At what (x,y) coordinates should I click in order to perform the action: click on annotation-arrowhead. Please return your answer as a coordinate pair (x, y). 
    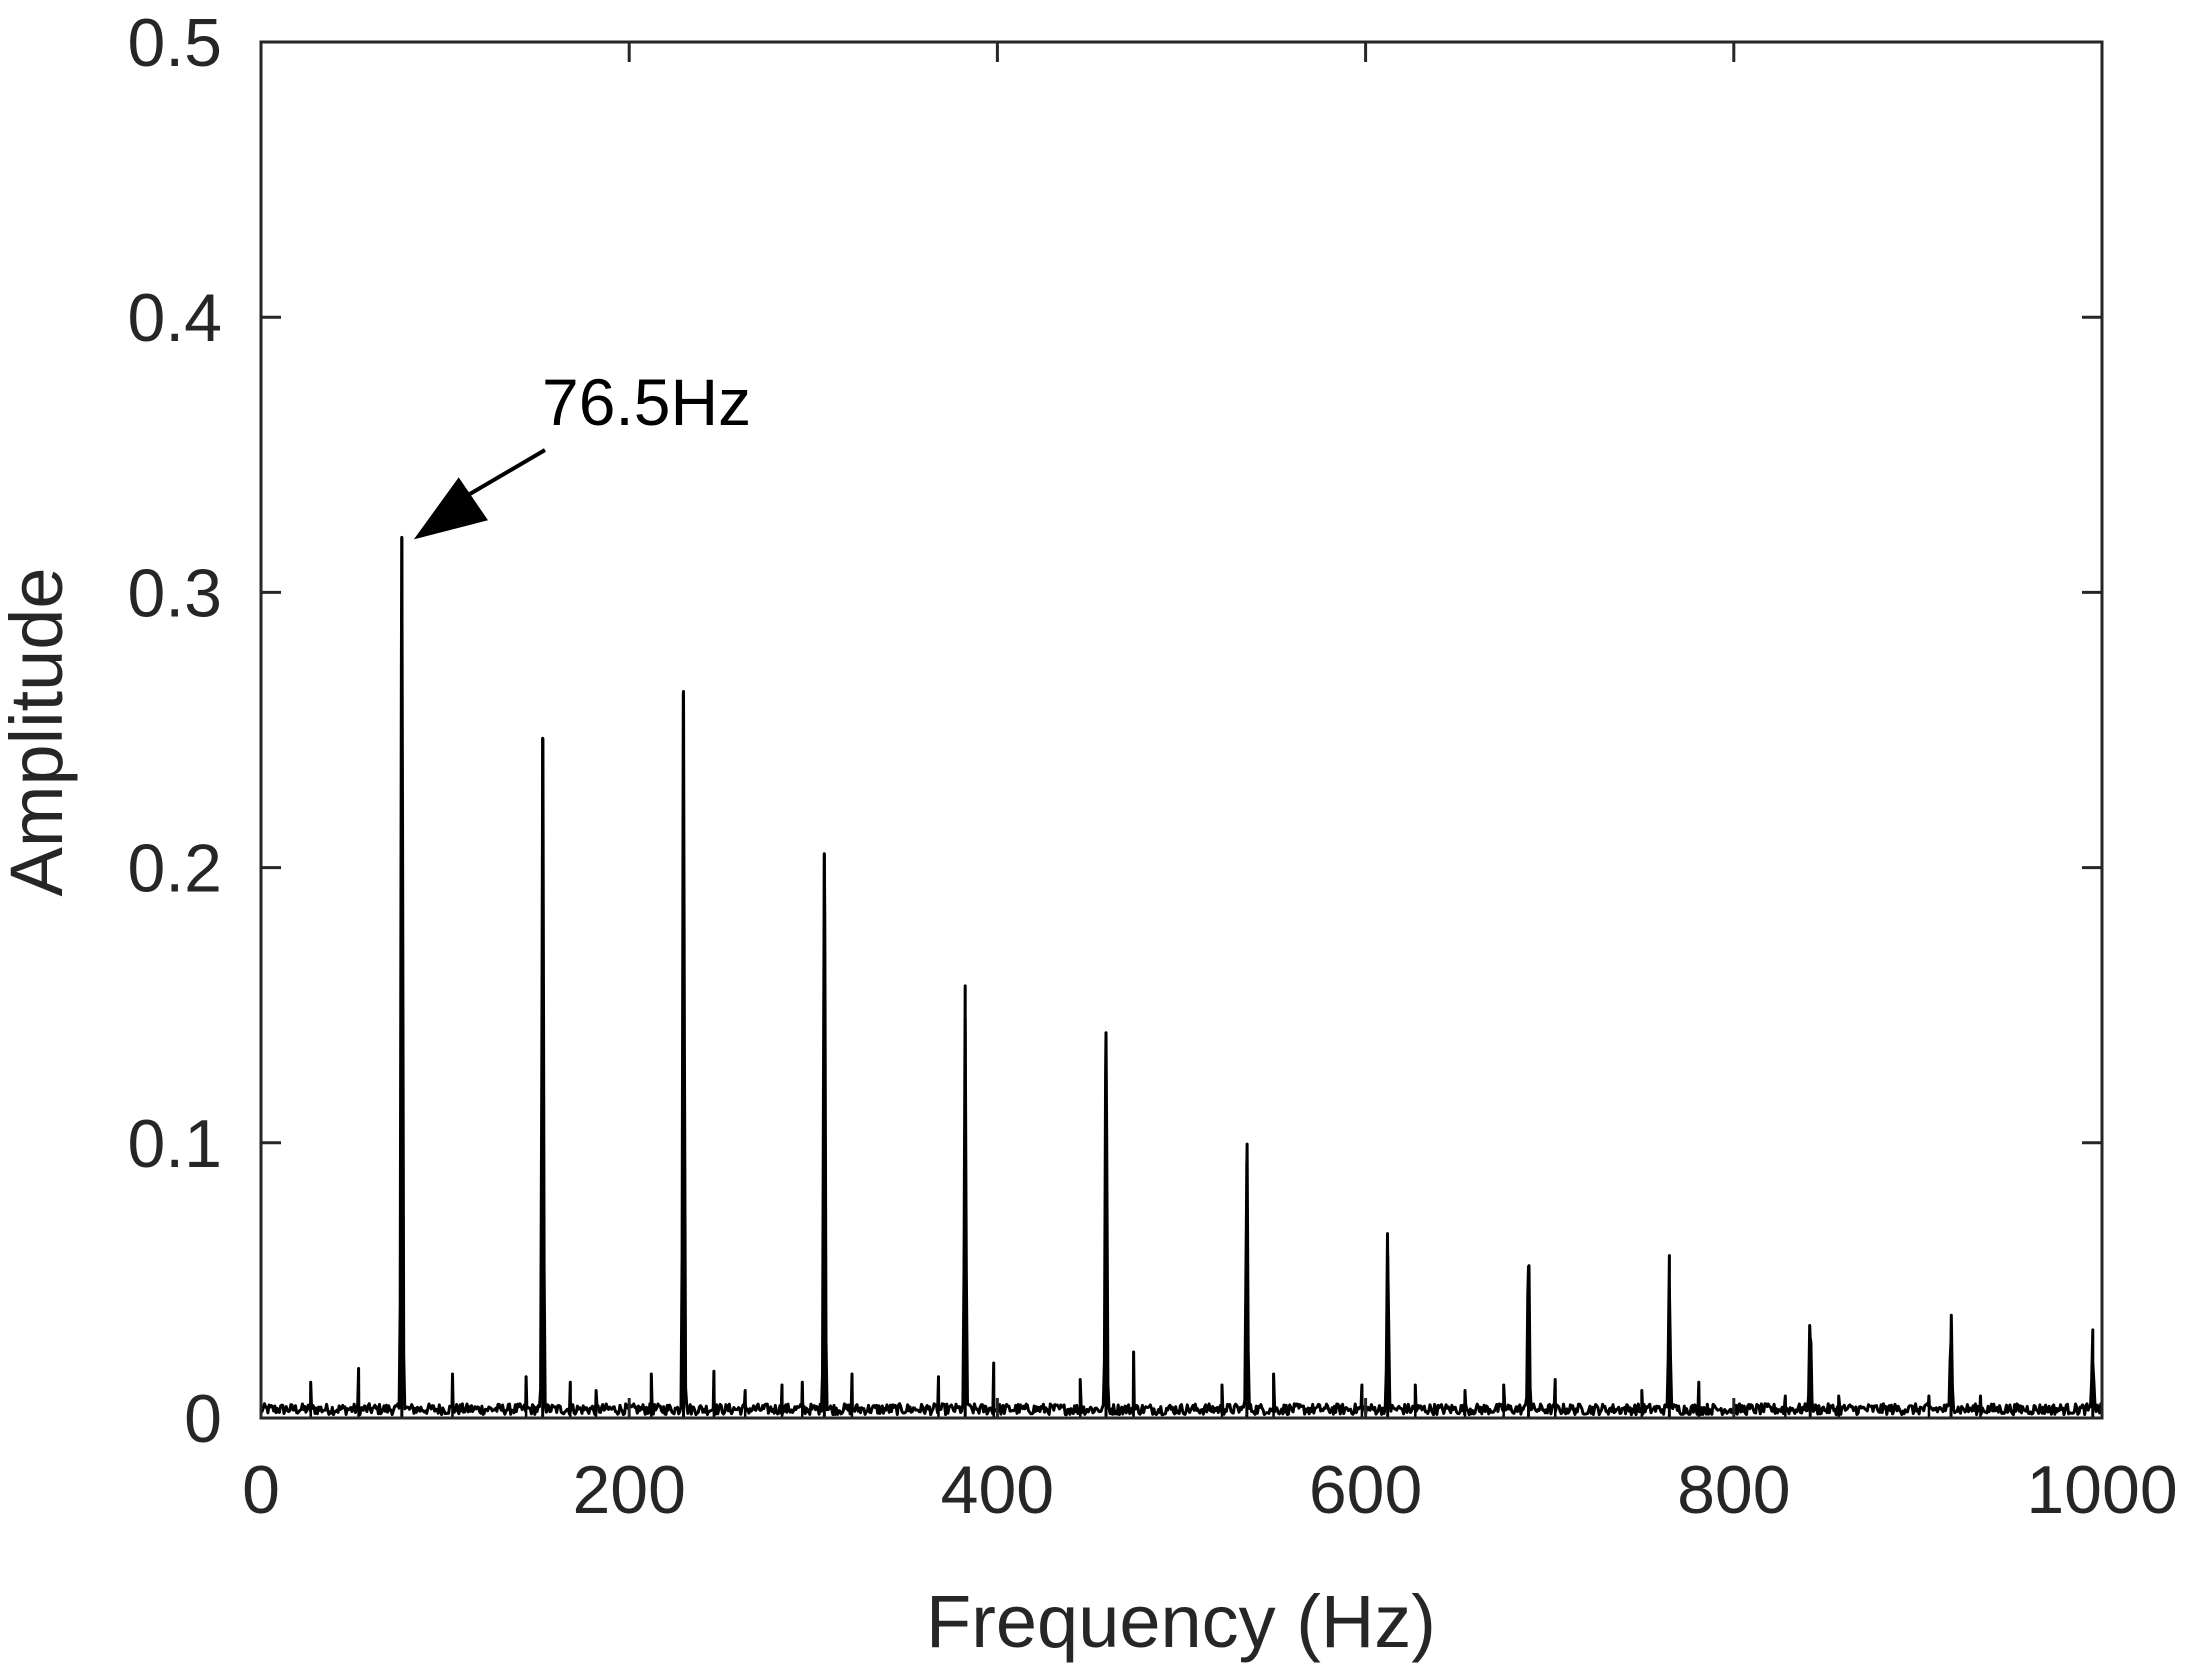
    Looking at the image, I should click on (450, 508).